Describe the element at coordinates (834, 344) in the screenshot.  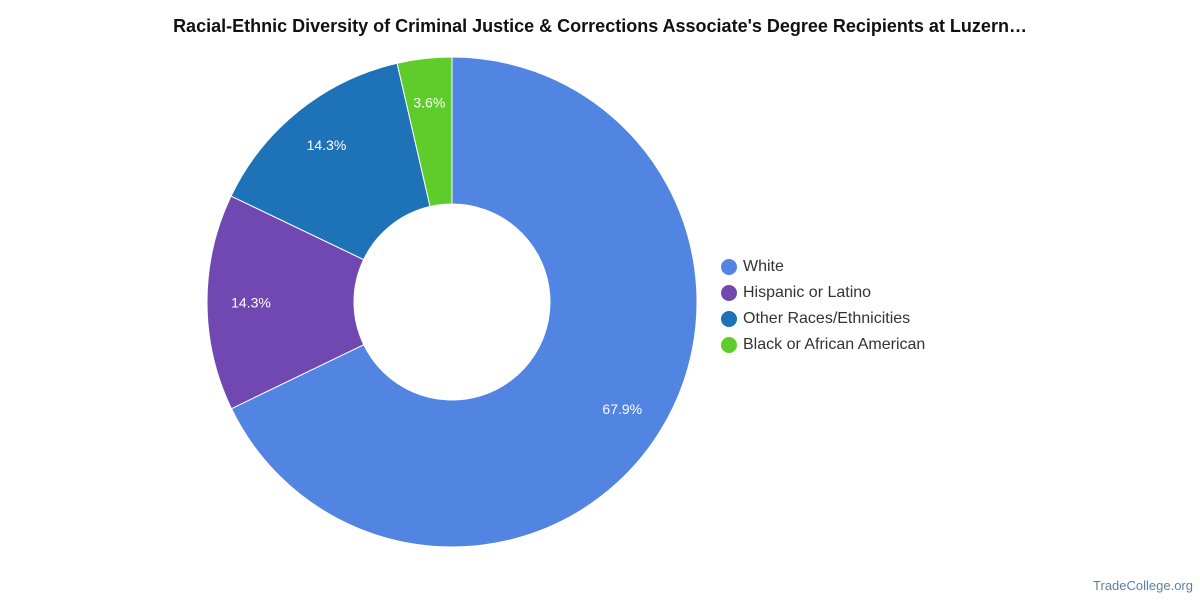
I see `legend-label: Black or African American` at that location.